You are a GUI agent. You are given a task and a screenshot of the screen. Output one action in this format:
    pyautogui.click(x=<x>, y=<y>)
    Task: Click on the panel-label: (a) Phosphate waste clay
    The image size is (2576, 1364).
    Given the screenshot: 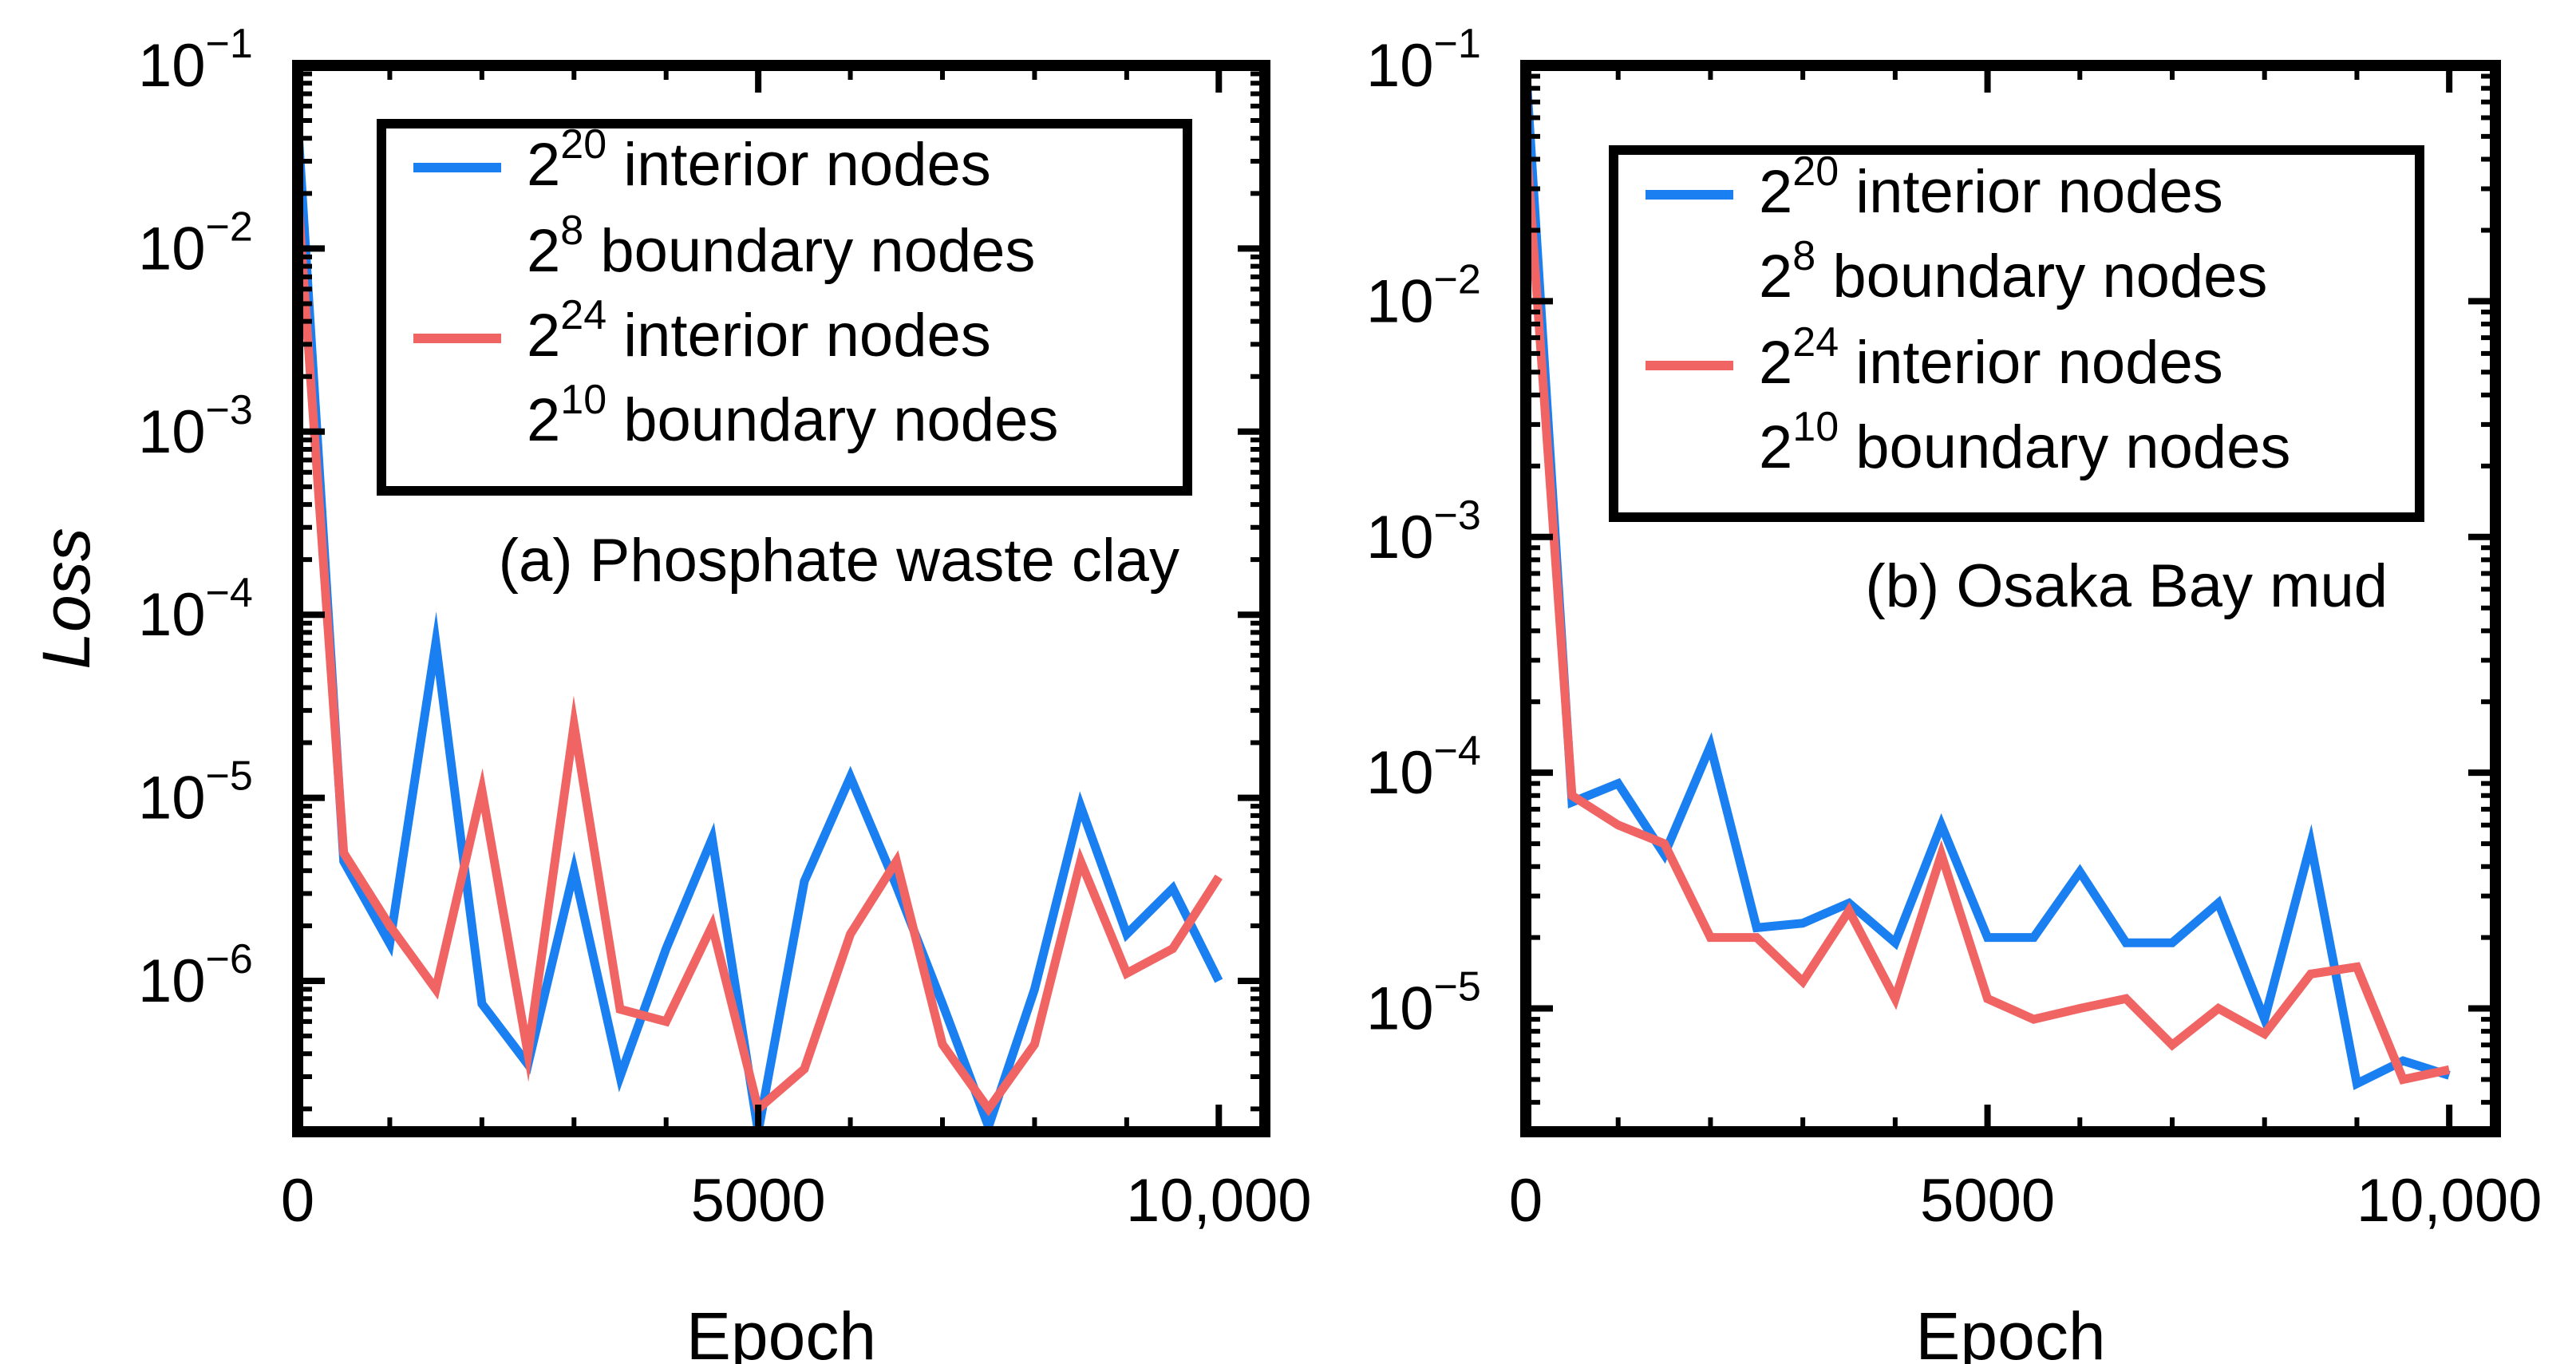 What is the action you would take?
    pyautogui.click(x=839, y=561)
    